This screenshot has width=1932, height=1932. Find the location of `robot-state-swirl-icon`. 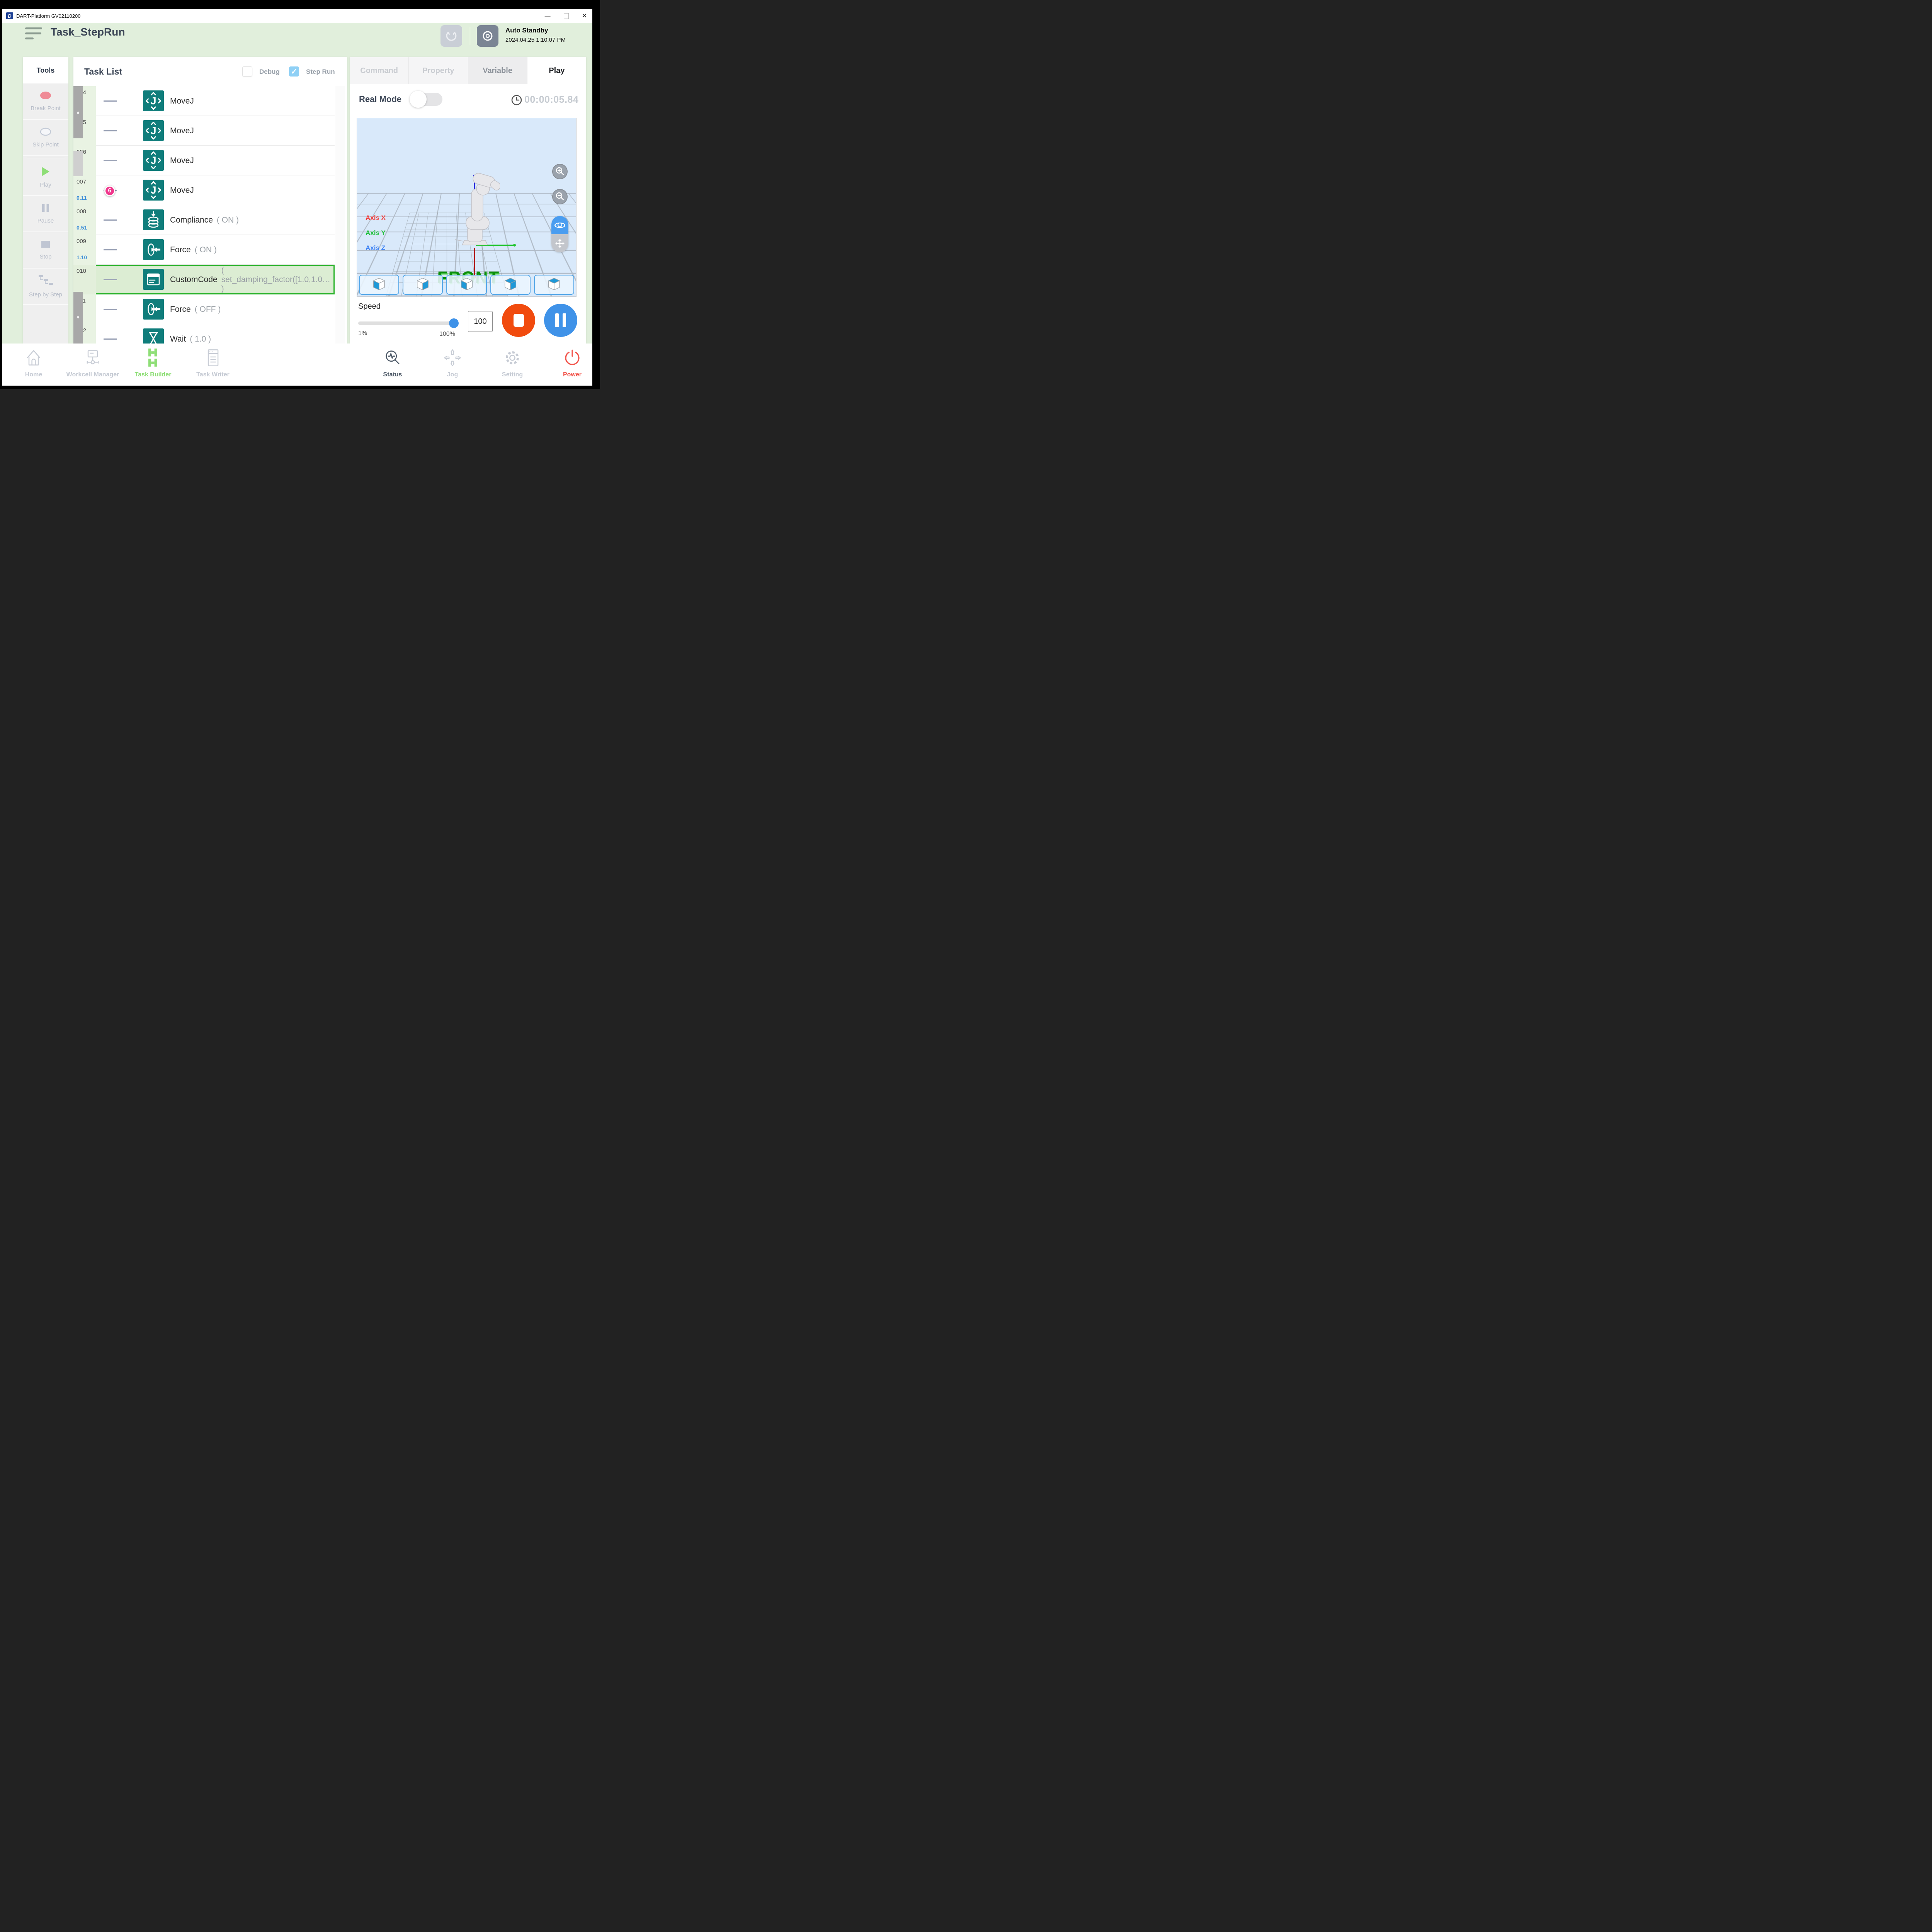

robot-state-swirl-icon is located at coordinates (488, 36).